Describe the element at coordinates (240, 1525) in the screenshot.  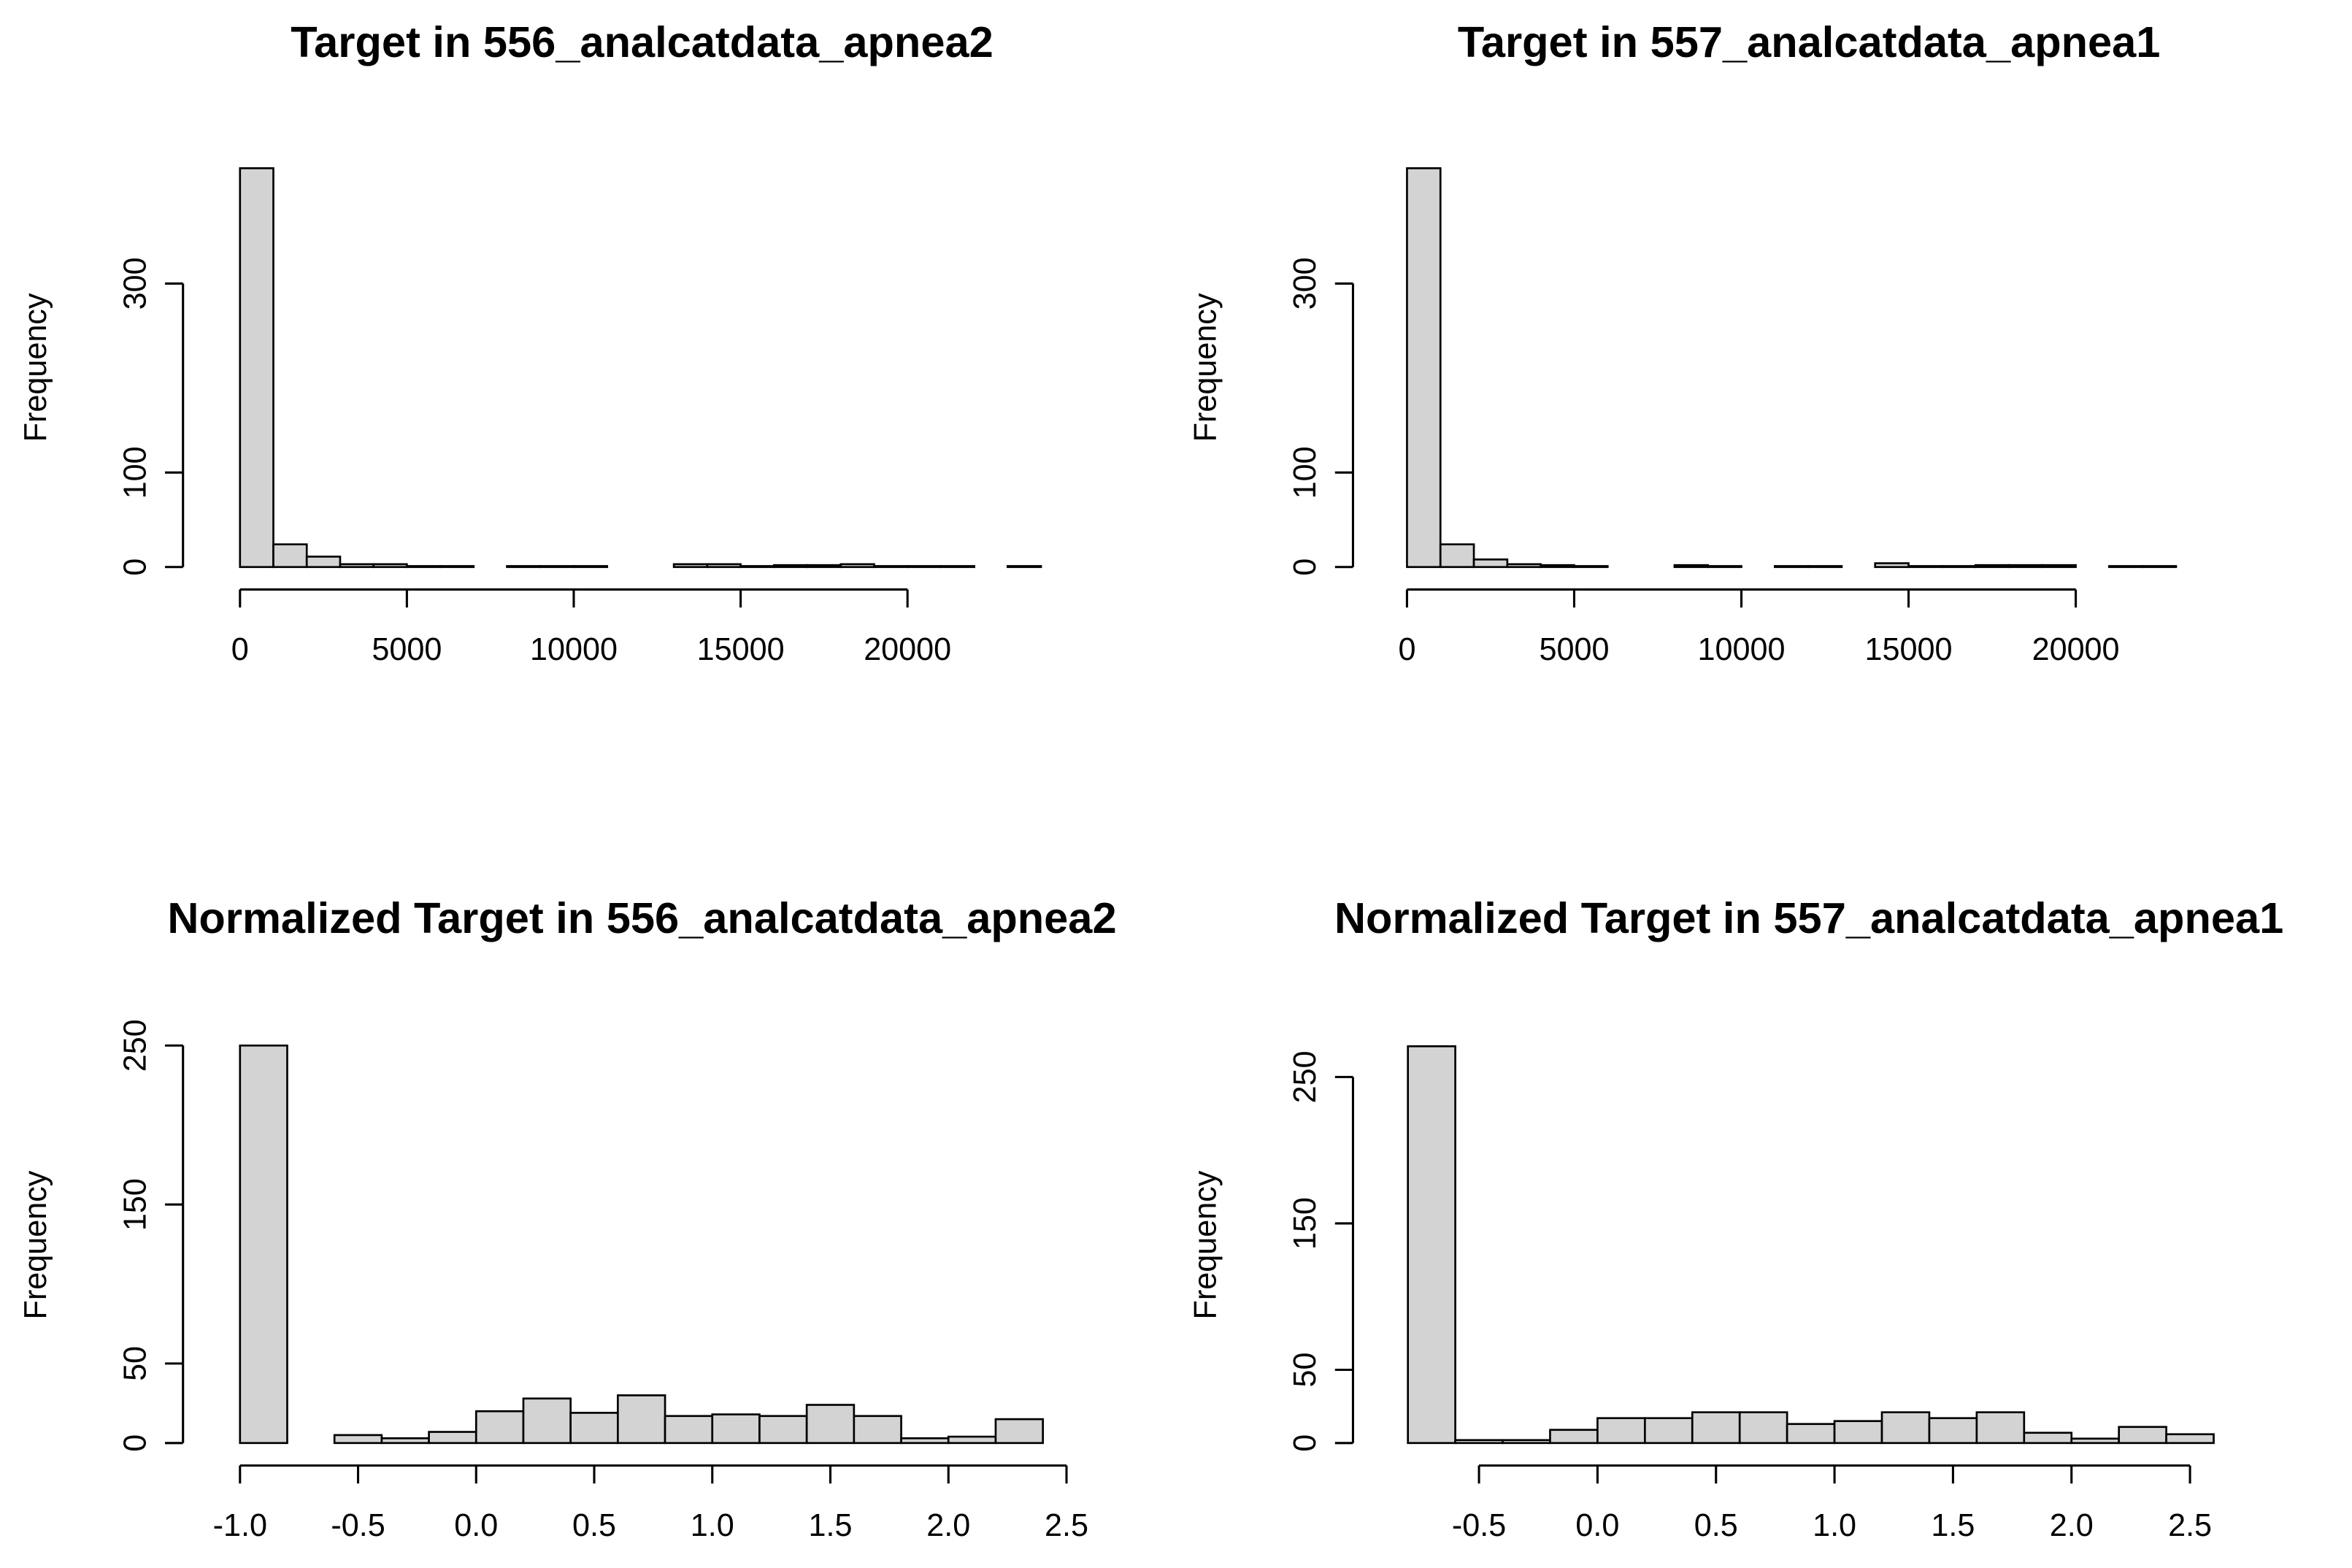
I see `x-tick-label: -1.0` at that location.